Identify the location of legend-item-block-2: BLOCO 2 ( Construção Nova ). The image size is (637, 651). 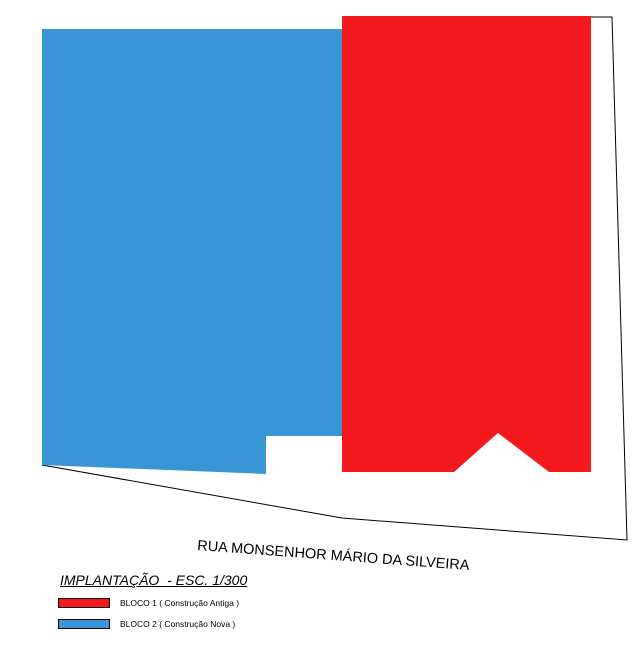
(146, 624).